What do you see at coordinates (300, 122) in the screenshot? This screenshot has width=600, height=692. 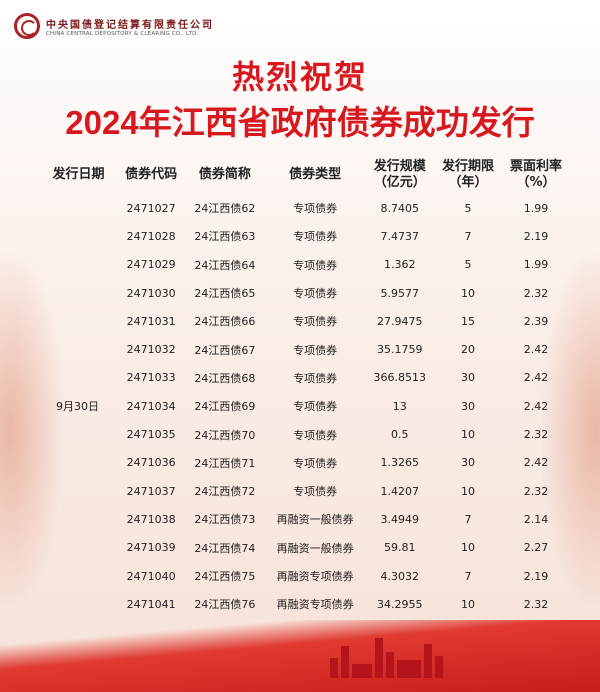 I see `title-line2: 2024年江西省政府债券成功发行` at bounding box center [300, 122].